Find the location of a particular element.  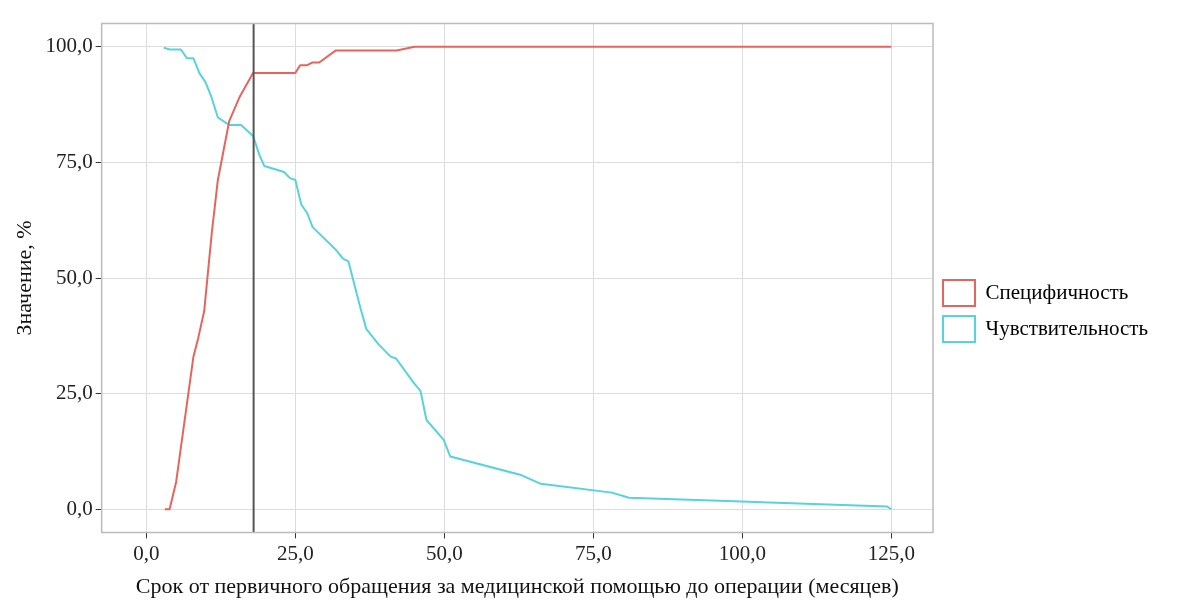

x-tick-label: 0,0 is located at coordinates (146, 552).